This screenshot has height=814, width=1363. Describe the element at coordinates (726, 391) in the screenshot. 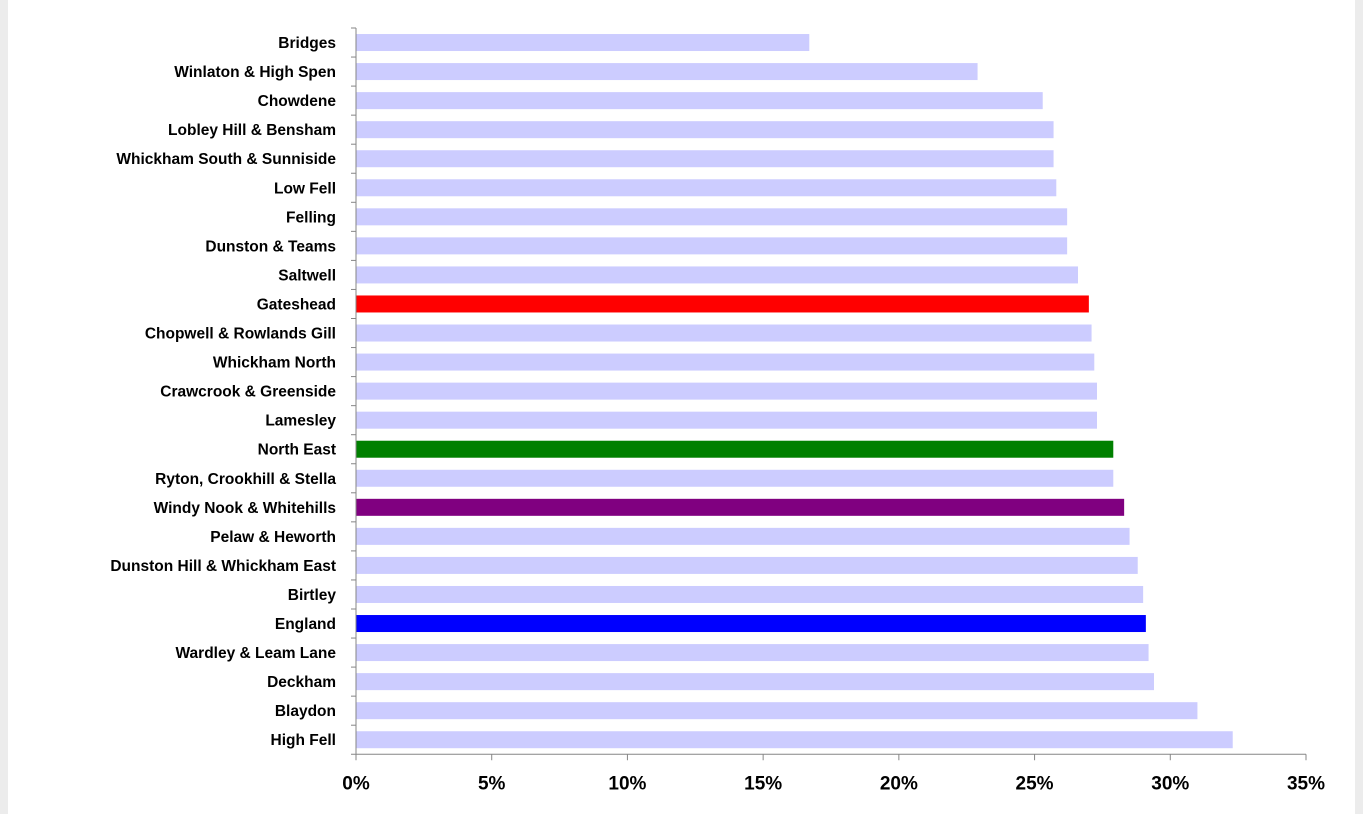

I see `bar-crawcrook-and-greenside` at that location.